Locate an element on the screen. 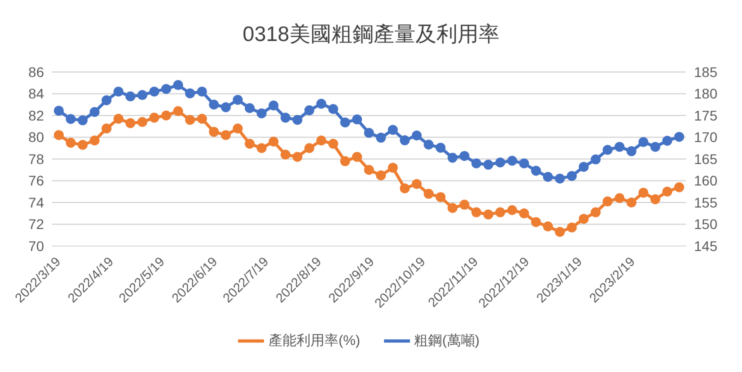  y-tick-label: 80 is located at coordinates (36, 137).